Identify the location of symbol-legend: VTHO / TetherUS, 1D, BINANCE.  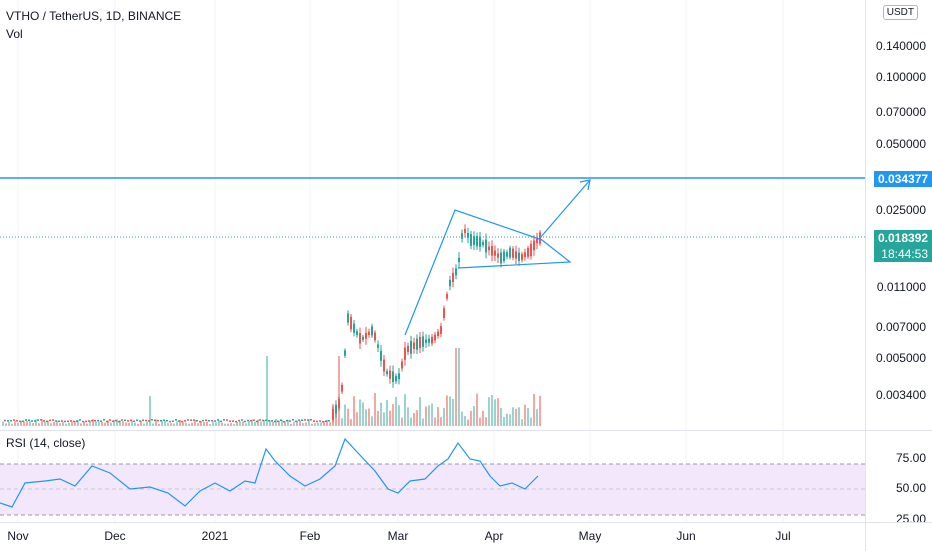
(94, 16).